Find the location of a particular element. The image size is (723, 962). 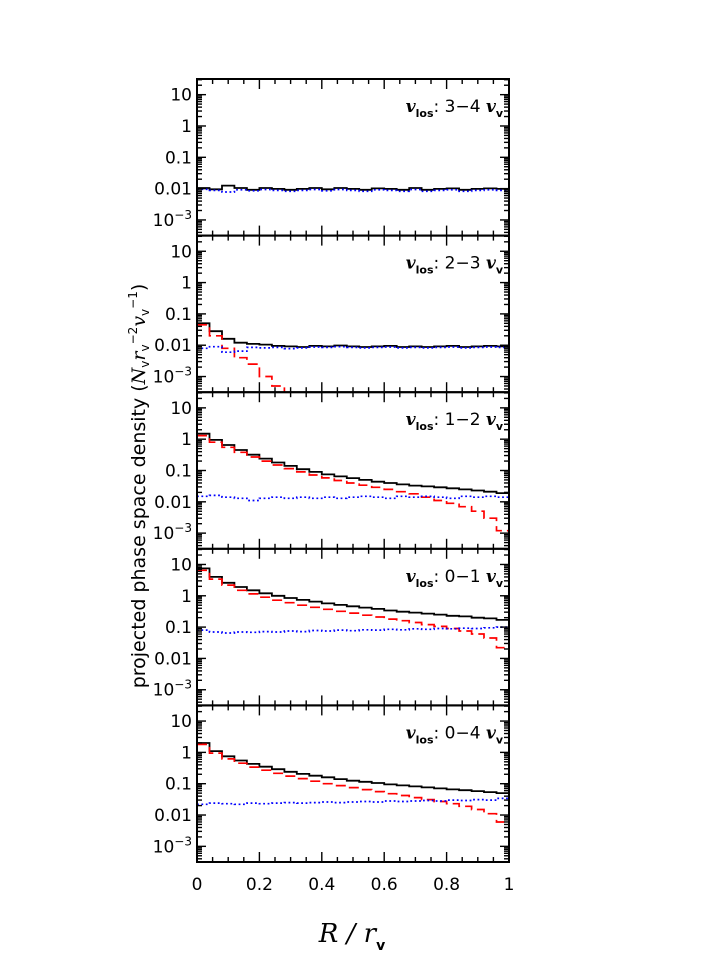

panel-label: vlos: 0−4 vv is located at coordinates (455, 734).